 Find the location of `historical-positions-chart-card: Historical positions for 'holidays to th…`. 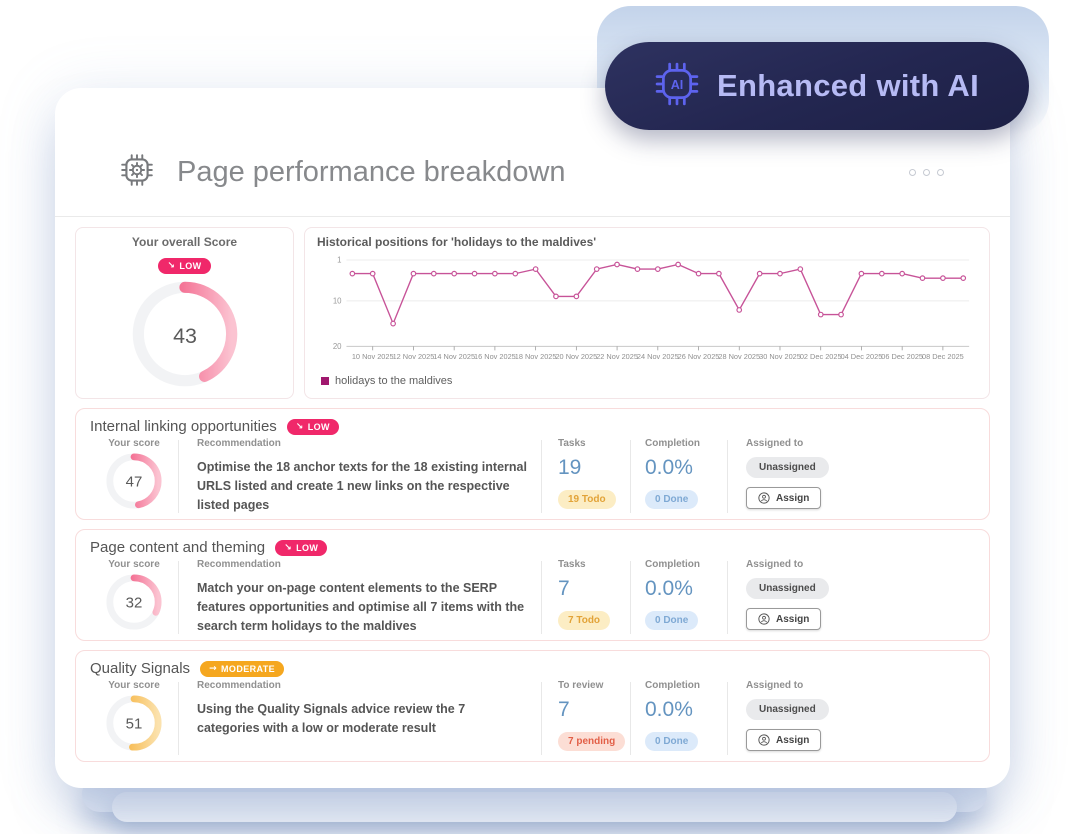

historical-positions-chart-card: Historical positions for 'holidays to th… is located at coordinates (647, 313).